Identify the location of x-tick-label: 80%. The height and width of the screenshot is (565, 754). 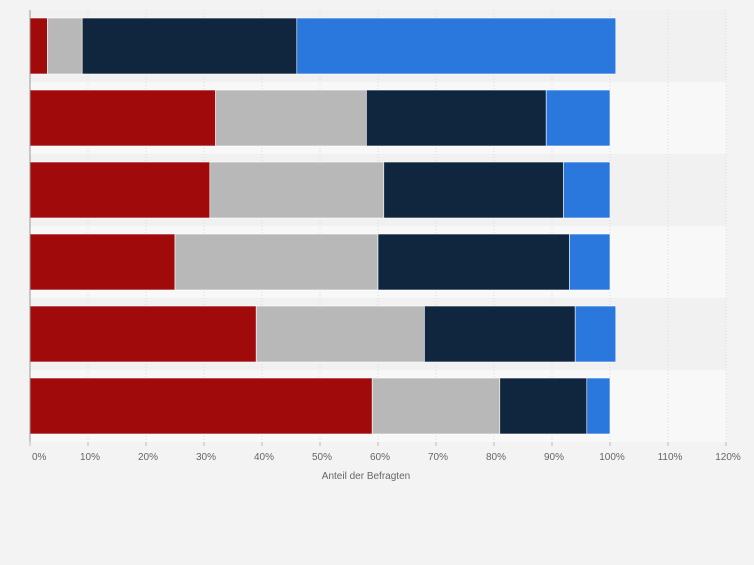
(496, 457).